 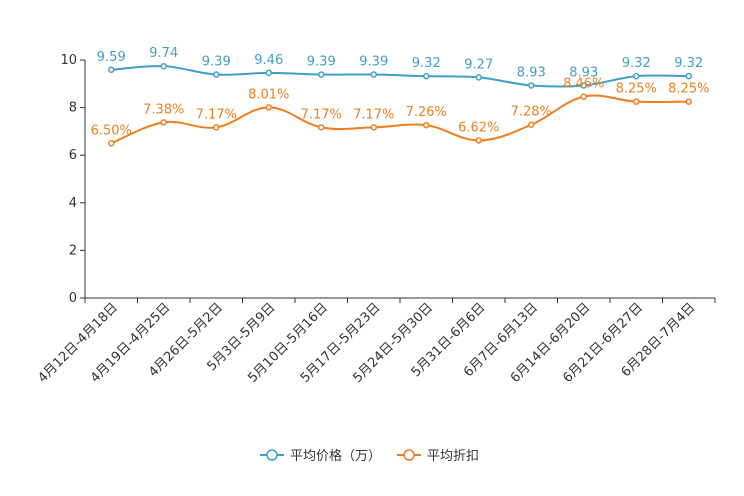 I want to click on data-label: 7.26%, so click(x=426, y=112).